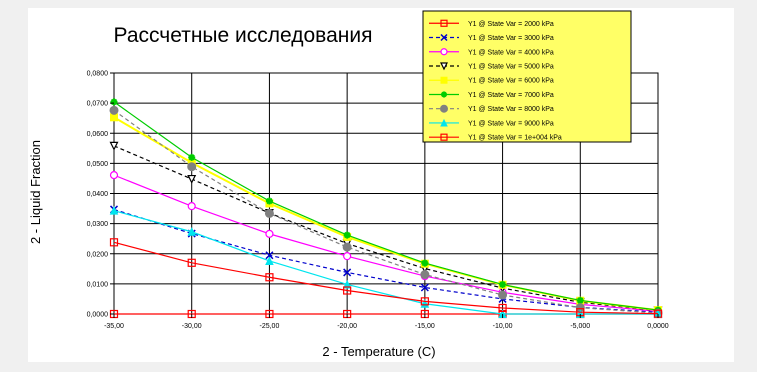  I want to click on legend-item: Y1 @ State Var = 3000 kPa, so click(491, 37).